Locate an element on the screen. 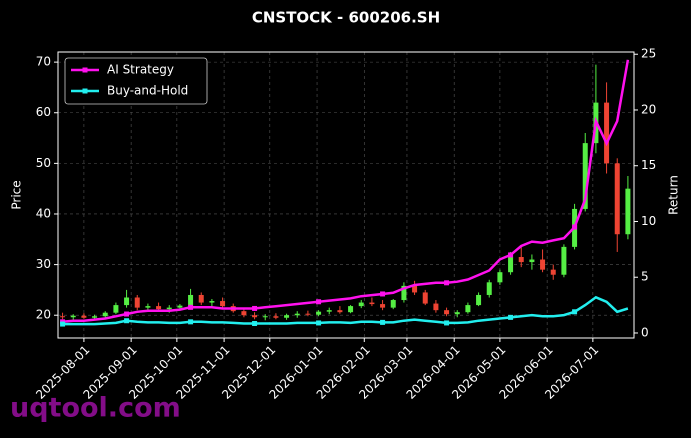 Image resolution: width=691 pixels, height=438 pixels. y-axis-label: Price is located at coordinates (17, 194).